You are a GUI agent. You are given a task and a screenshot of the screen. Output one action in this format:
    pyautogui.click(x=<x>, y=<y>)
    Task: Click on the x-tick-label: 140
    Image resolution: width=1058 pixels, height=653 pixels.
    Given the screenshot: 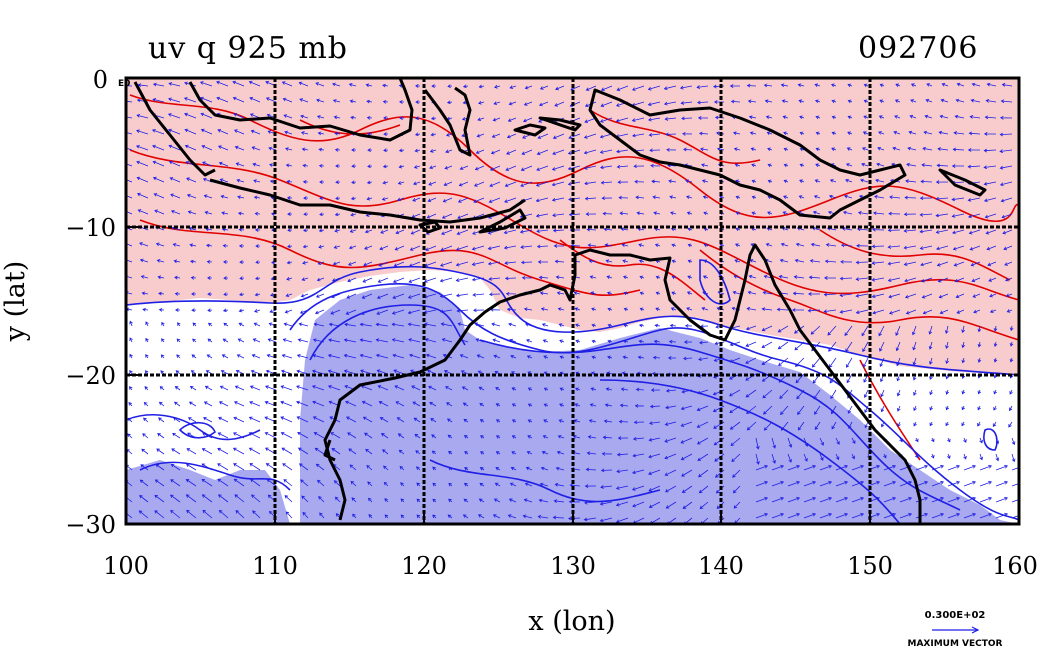 What is the action you would take?
    pyautogui.click(x=721, y=566)
    